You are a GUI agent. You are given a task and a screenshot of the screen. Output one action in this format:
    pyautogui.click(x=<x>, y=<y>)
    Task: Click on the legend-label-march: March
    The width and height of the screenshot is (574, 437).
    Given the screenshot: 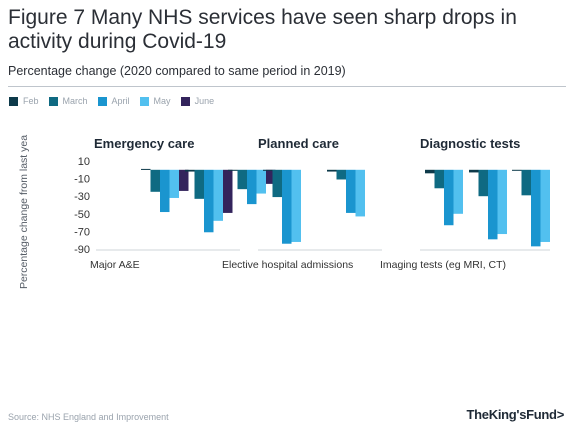 What is the action you would take?
    pyautogui.click(x=75, y=101)
    